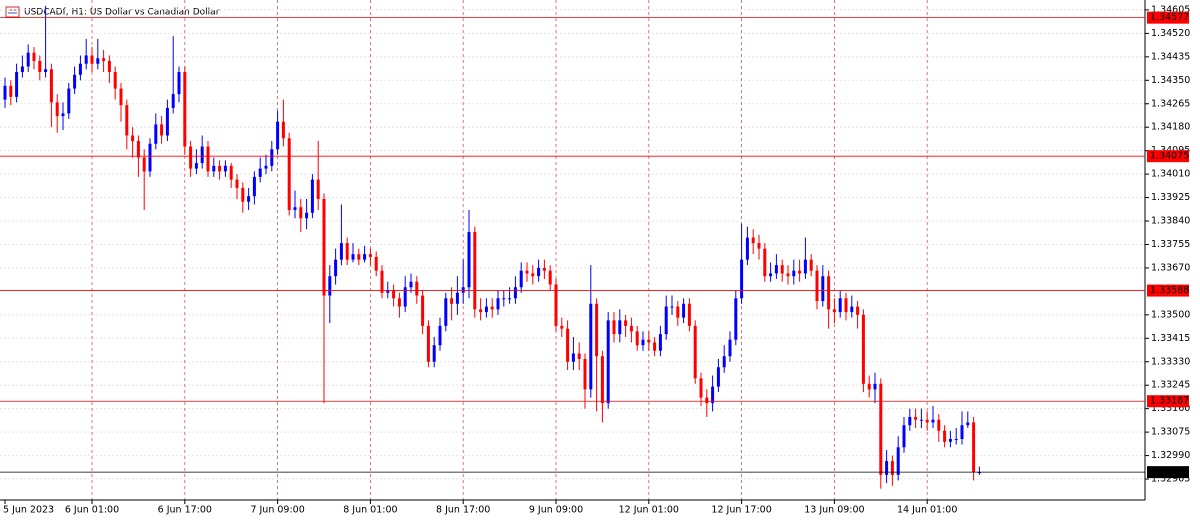  What do you see at coordinates (92, 510) in the screenshot?
I see `x-tick-label: 6 Jun 01:00` at bounding box center [92, 510].